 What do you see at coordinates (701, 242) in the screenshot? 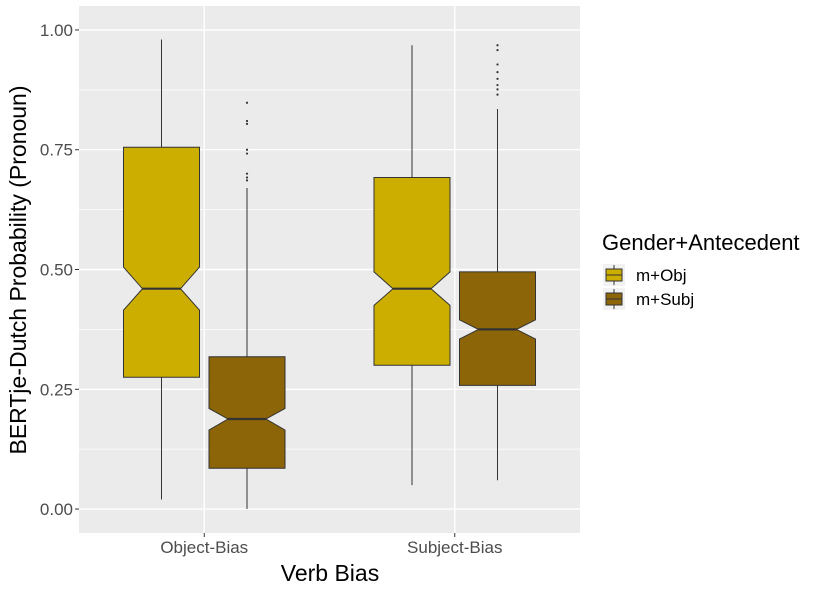
I see `legend-title: Gender+Antecedent` at bounding box center [701, 242].